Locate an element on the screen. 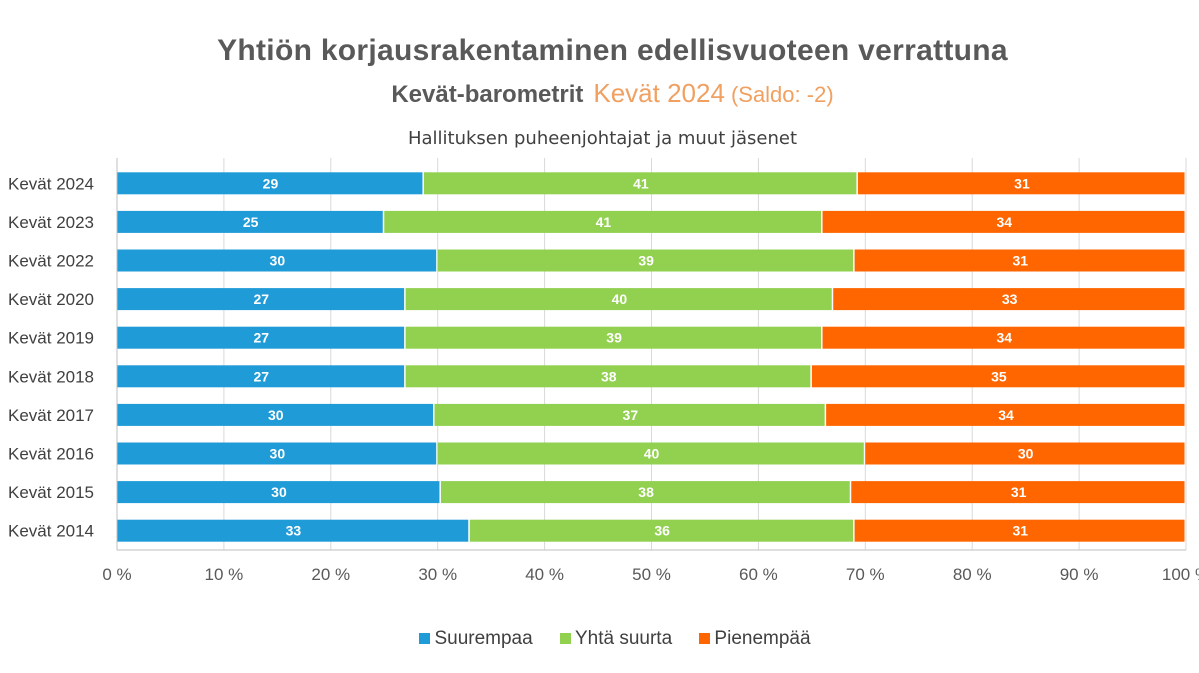 This screenshot has width=1199, height=673. legend-label: Suurempaa is located at coordinates (483, 638).